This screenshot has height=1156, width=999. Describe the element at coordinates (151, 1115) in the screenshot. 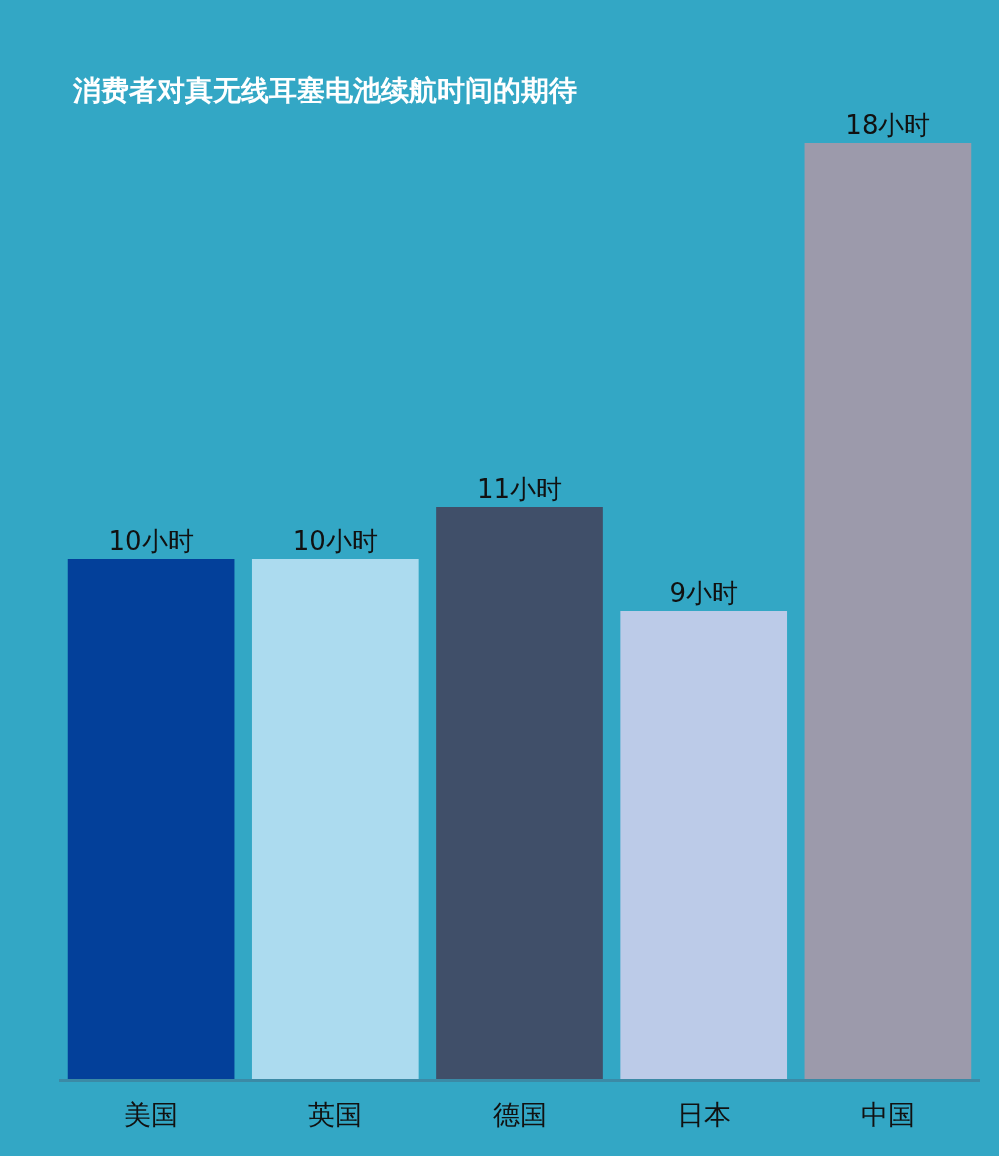

I see `x-tick-label: 美国` at that location.